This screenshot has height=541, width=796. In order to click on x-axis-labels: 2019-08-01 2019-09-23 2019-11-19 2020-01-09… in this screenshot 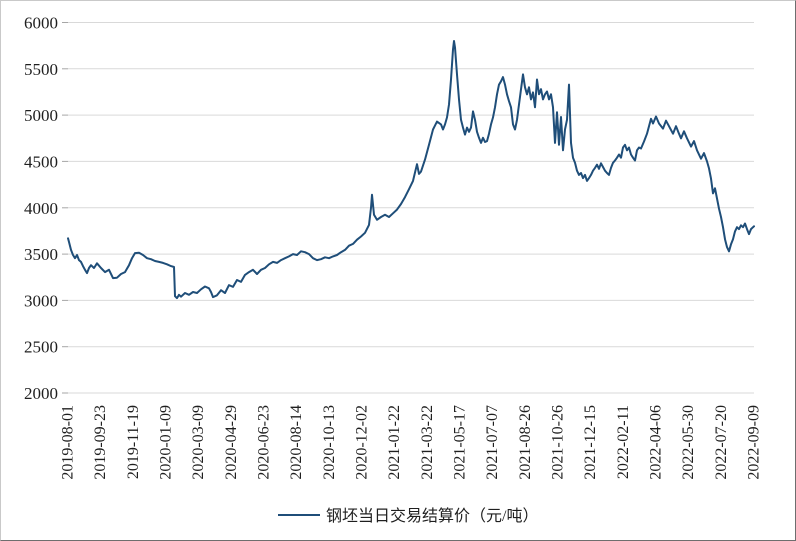, I will do `click(411, 442)`.